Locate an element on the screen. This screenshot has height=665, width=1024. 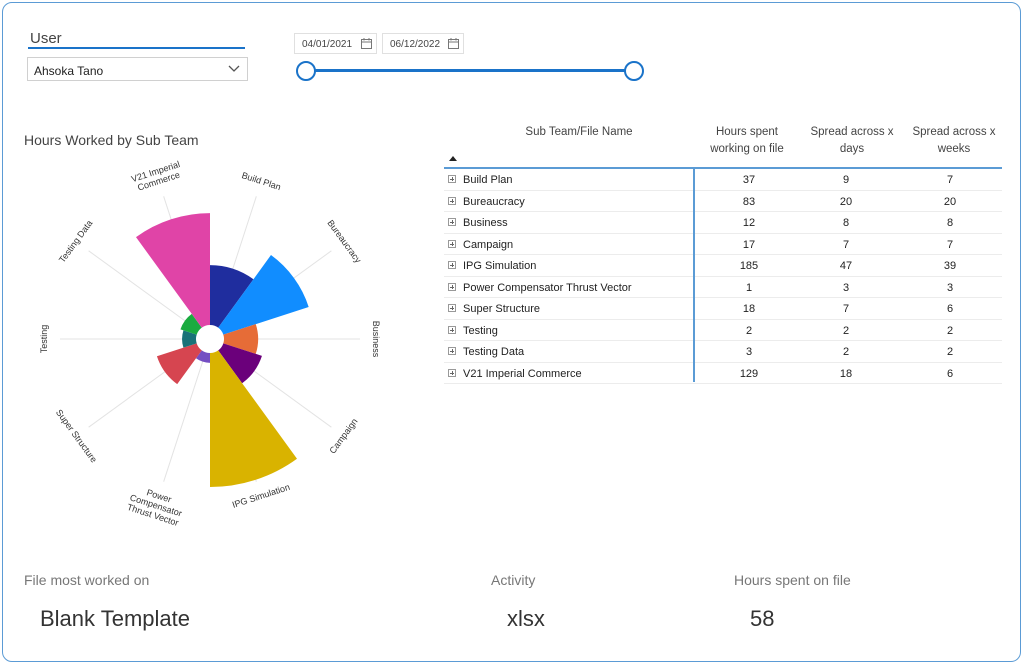
header-weeks: Spread across x weeks is located at coordinates (954, 140).